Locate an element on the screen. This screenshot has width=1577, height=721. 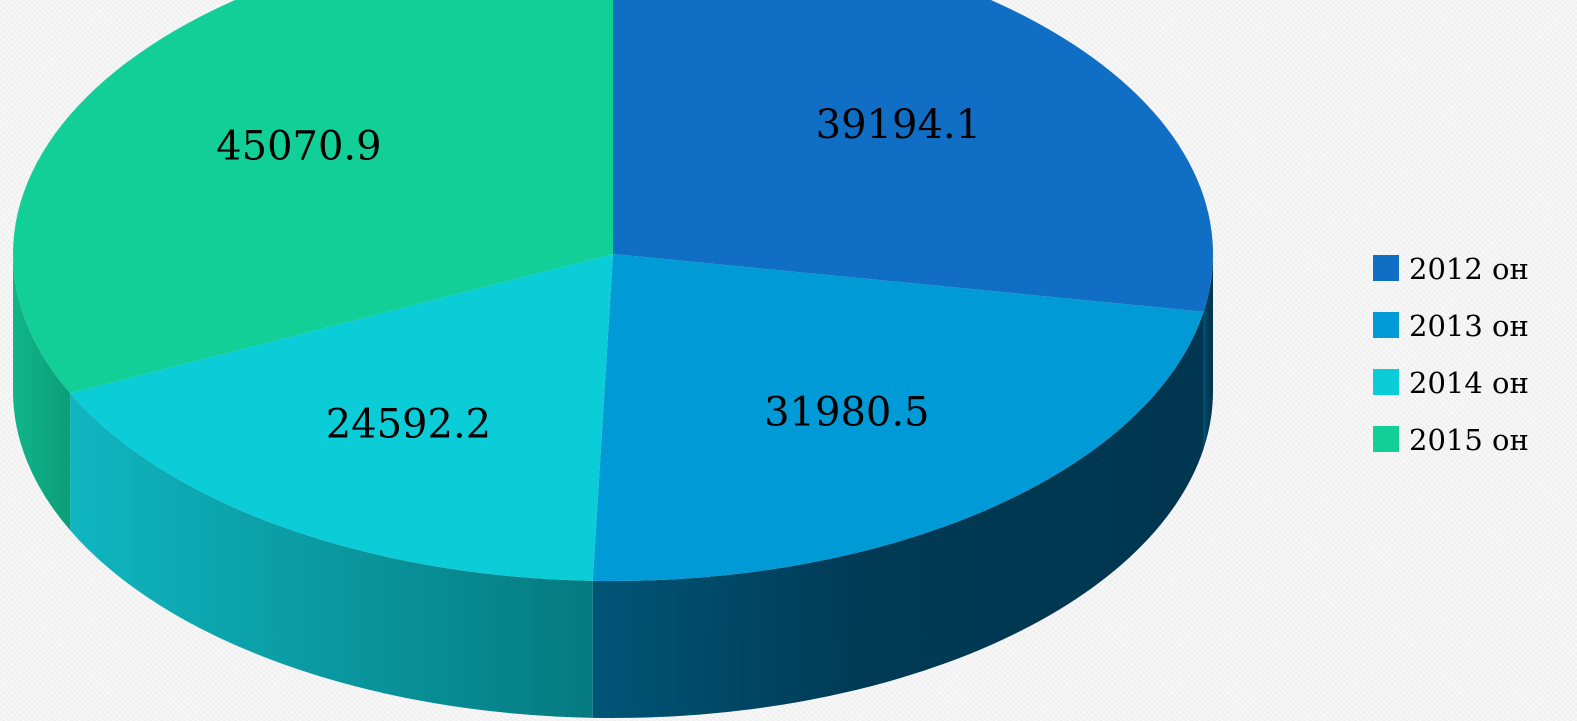
legend-item-3: 2014 он is located at coordinates (1451, 383).